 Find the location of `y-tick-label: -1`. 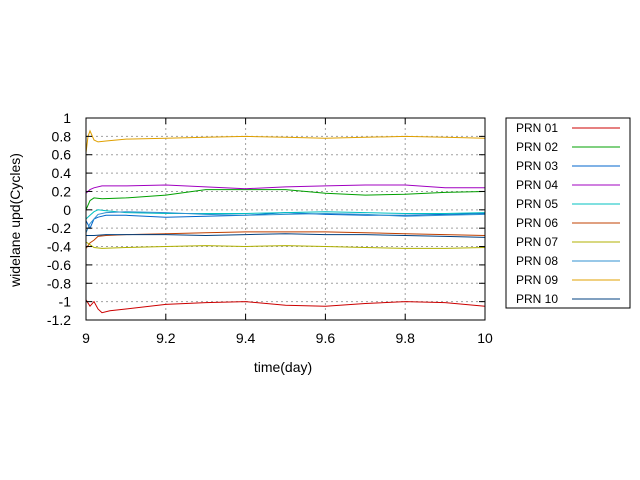

y-tick-label: -1 is located at coordinates (65, 302).